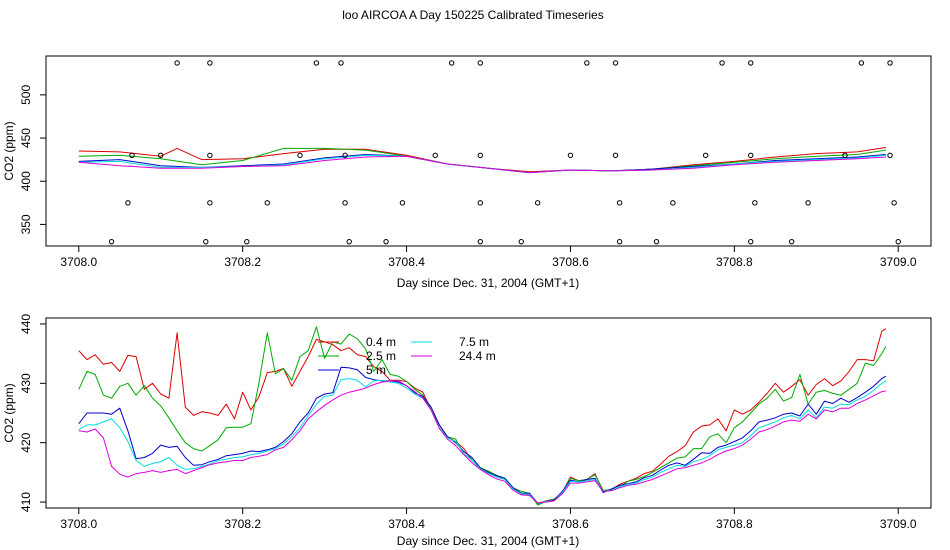 This screenshot has height=550, width=950. What do you see at coordinates (381, 356) in the screenshot?
I see `legend-label: 2.5 m` at bounding box center [381, 356].